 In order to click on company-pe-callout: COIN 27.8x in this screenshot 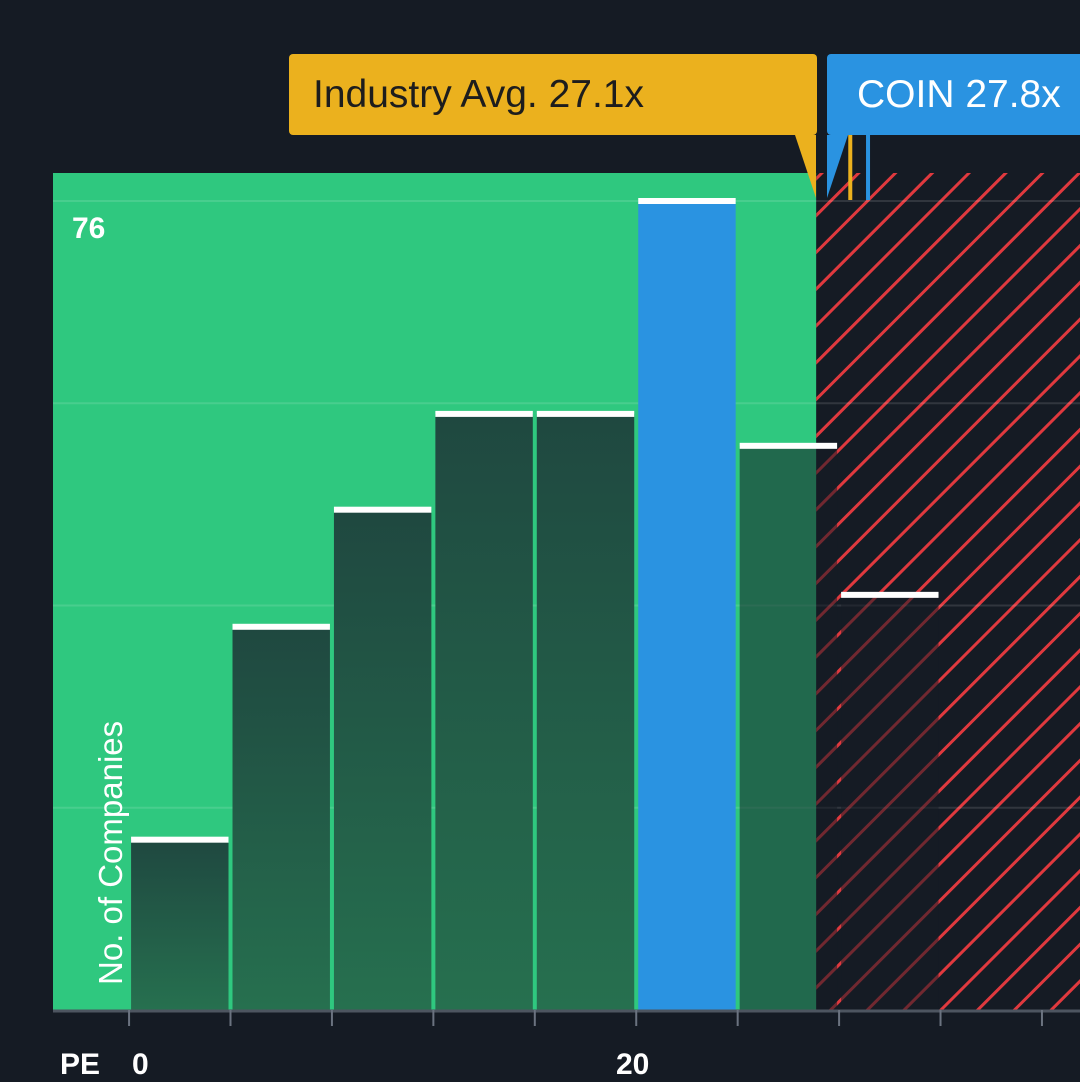, I will do `click(953, 94)`.